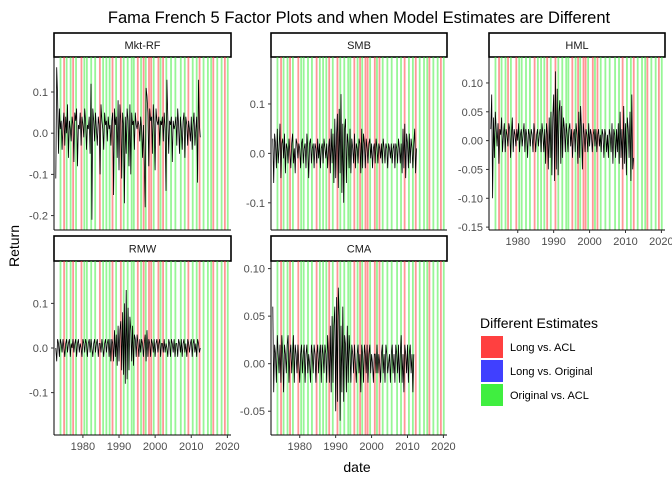  Describe the element at coordinates (625, 242) in the screenshot. I see `x-tick-label-hml: 2010` at that location.